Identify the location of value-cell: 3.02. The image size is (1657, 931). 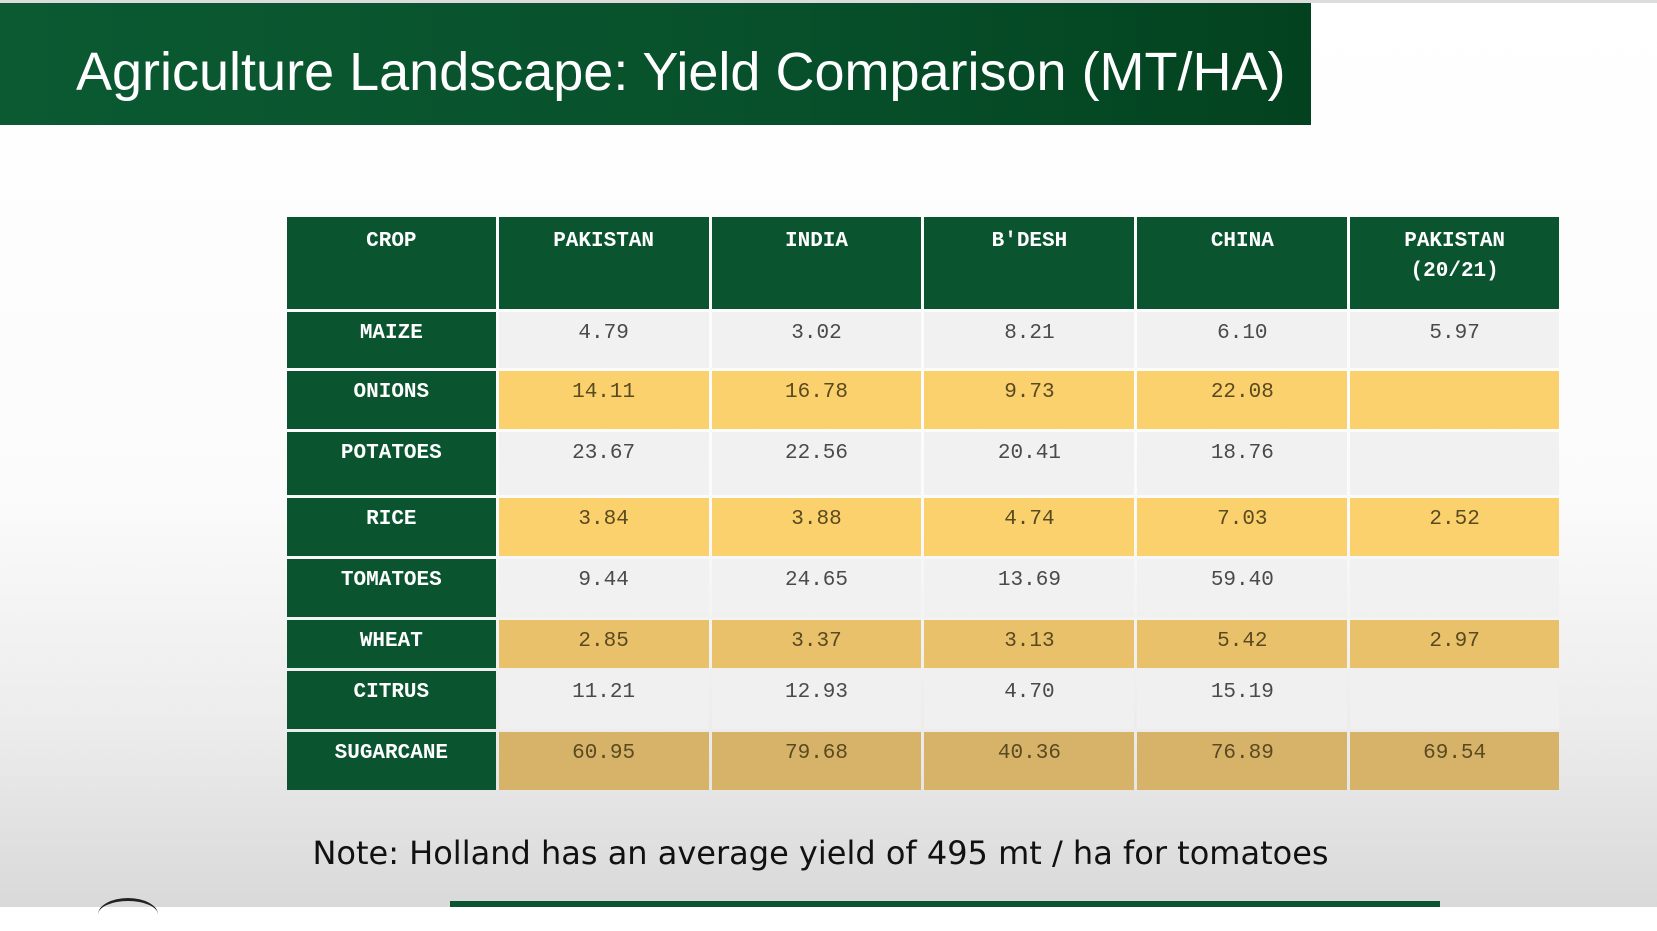
(816, 340).